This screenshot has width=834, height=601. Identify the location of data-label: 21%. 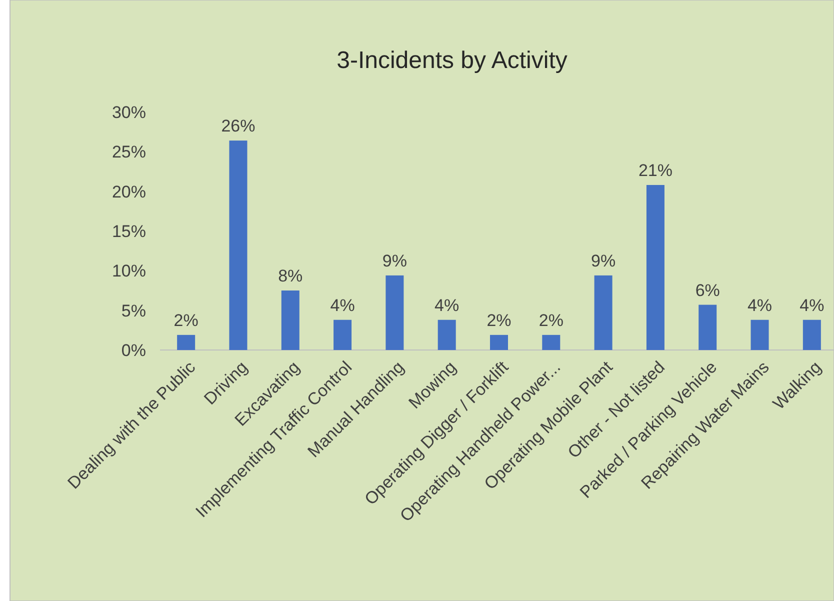
(655, 170).